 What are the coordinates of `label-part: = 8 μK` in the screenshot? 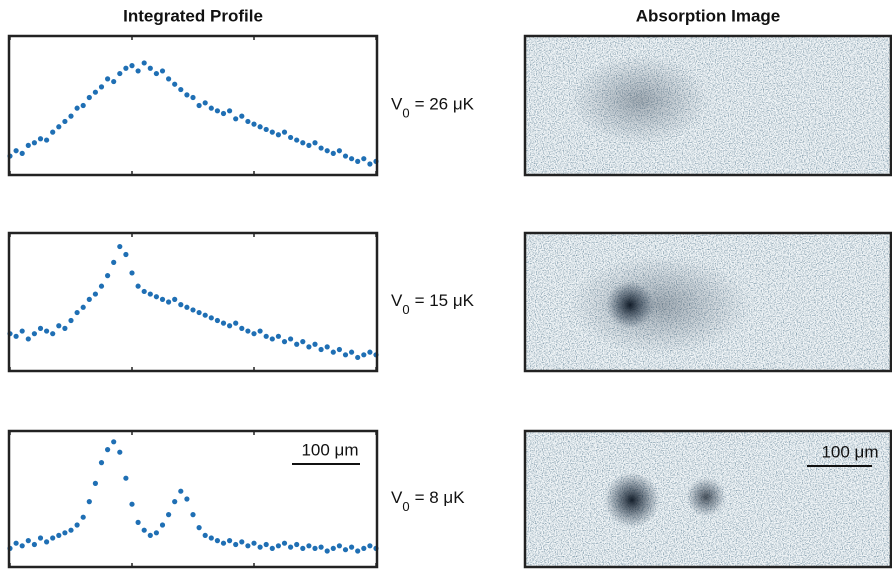 It's located at (440, 497).